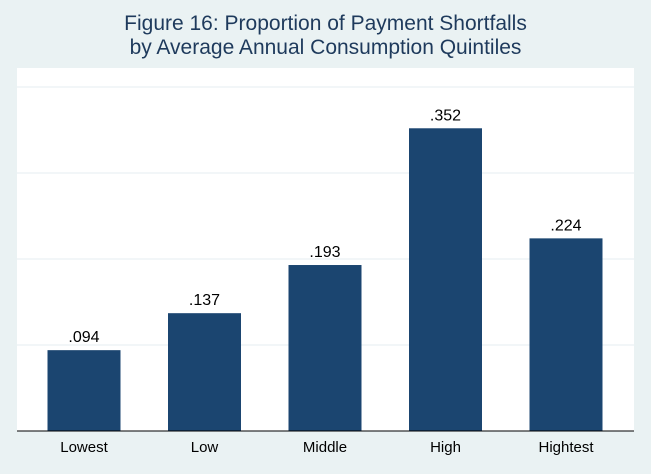 The height and width of the screenshot is (474, 651). Describe the element at coordinates (565, 225) in the screenshot. I see `bar-value-label: .224` at that location.